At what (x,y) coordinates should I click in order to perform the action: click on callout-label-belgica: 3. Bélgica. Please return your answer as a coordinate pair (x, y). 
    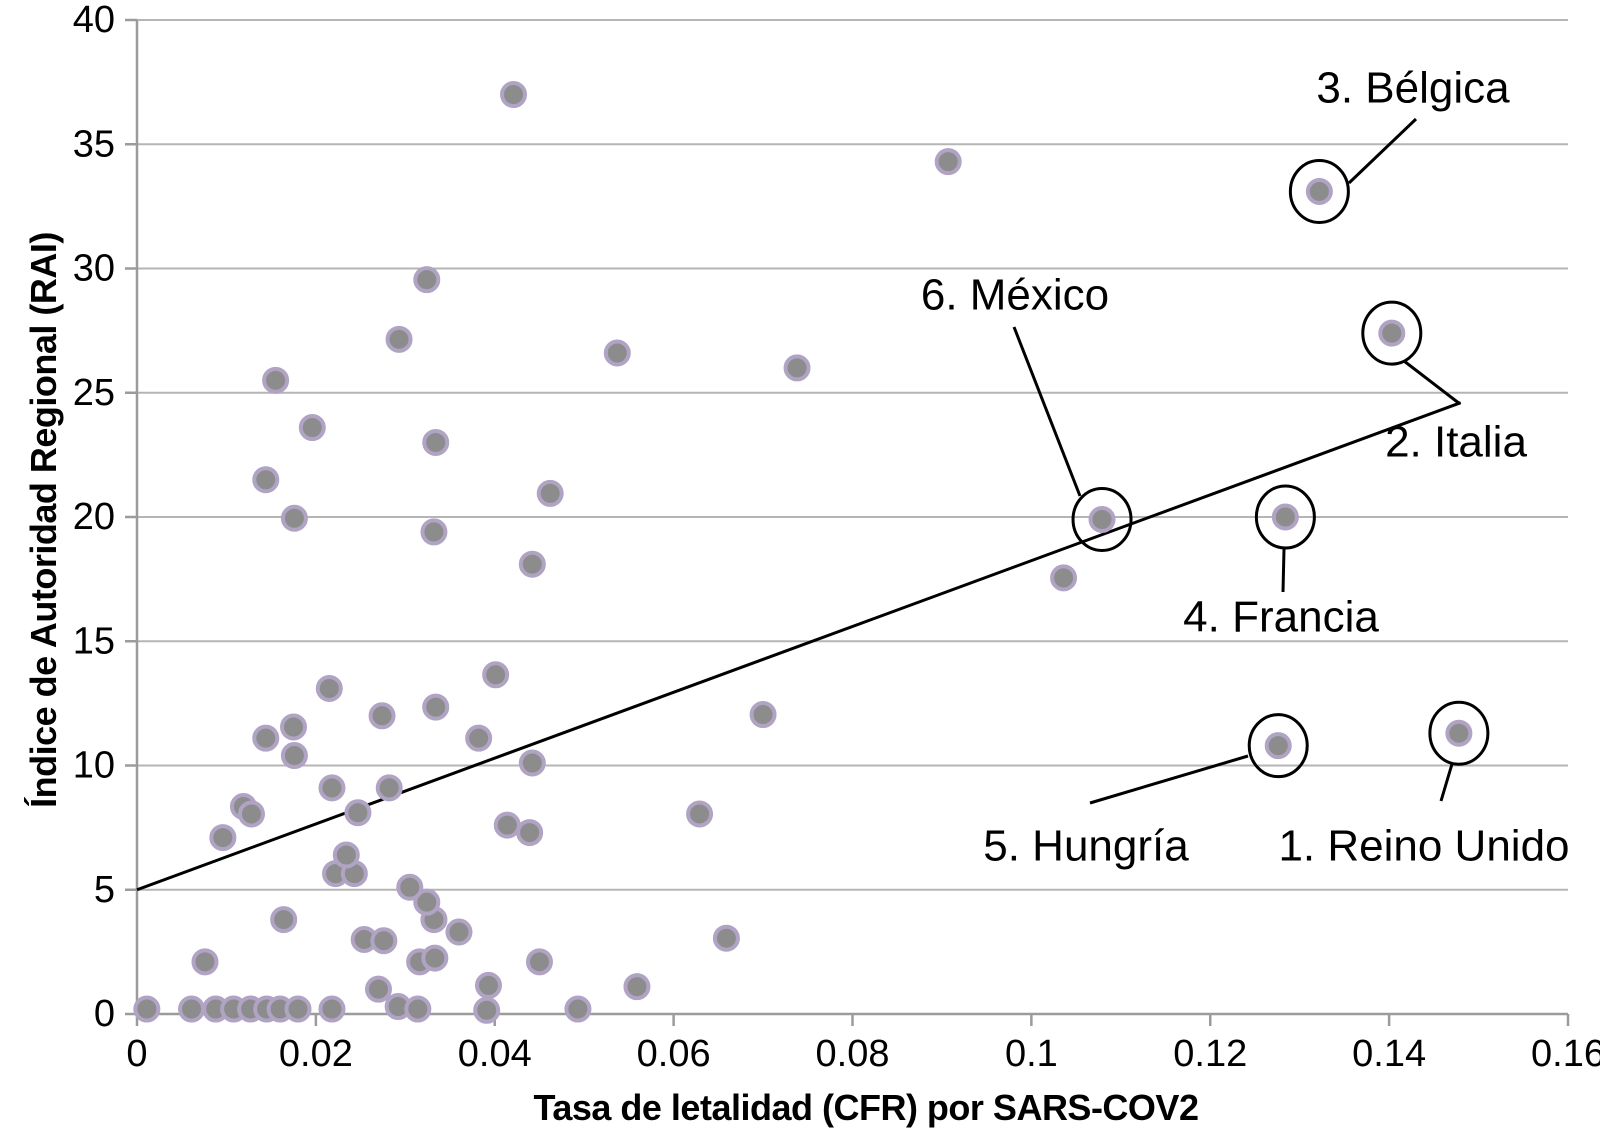
    Looking at the image, I should click on (1413, 88).